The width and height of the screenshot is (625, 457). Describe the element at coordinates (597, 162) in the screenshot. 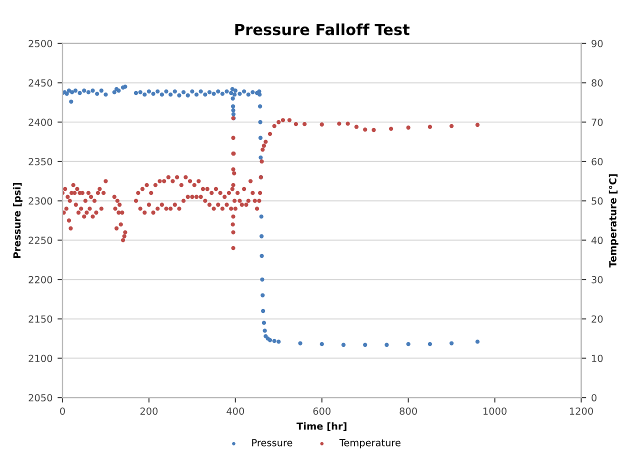

I see `y2-tick-label: 60` at that location.